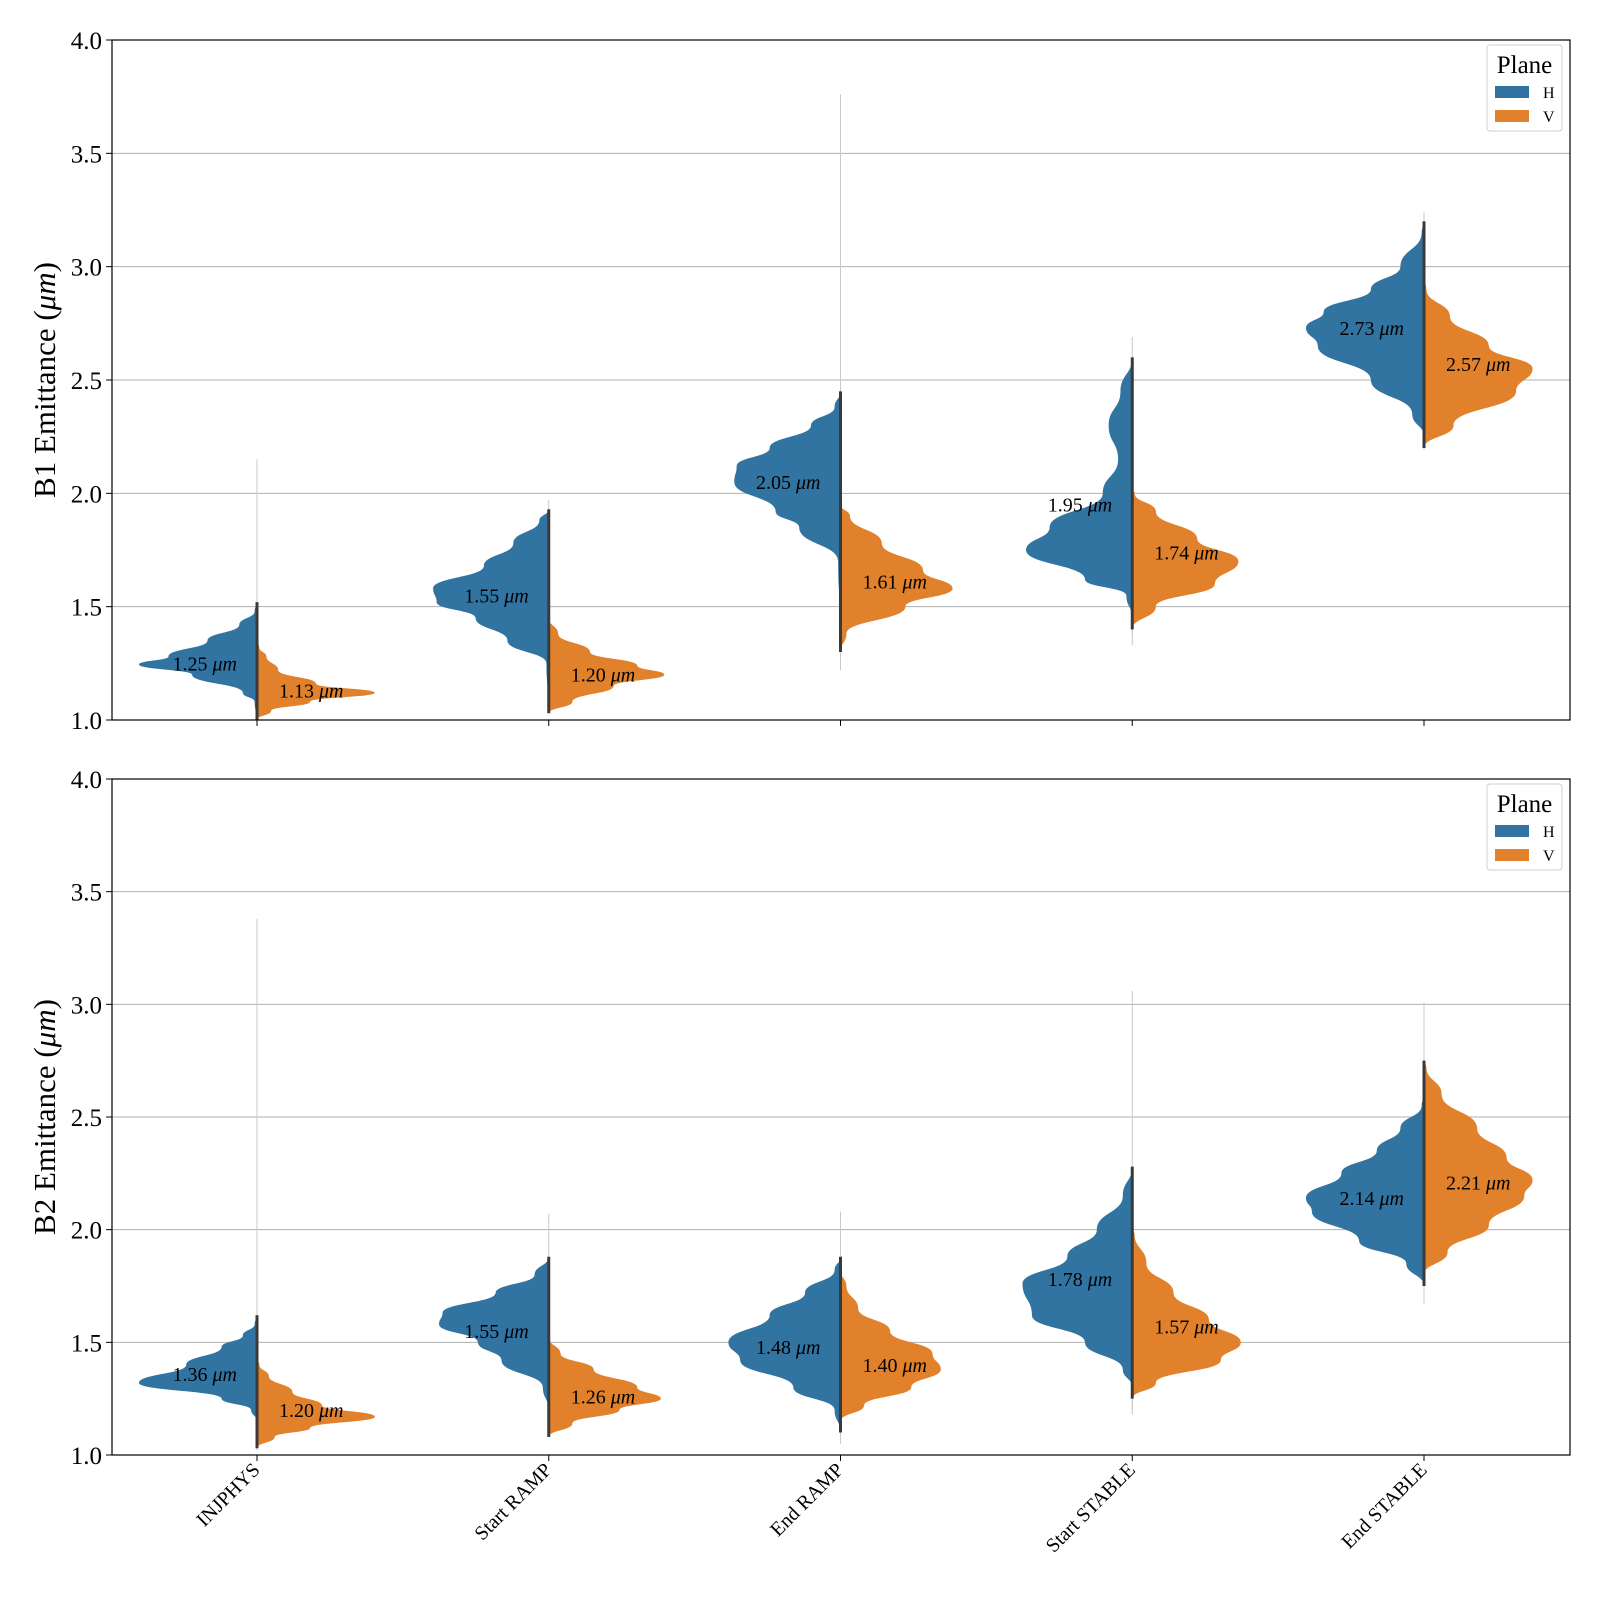  I want to click on median-label-v: 1.40 μm, so click(895, 1366).